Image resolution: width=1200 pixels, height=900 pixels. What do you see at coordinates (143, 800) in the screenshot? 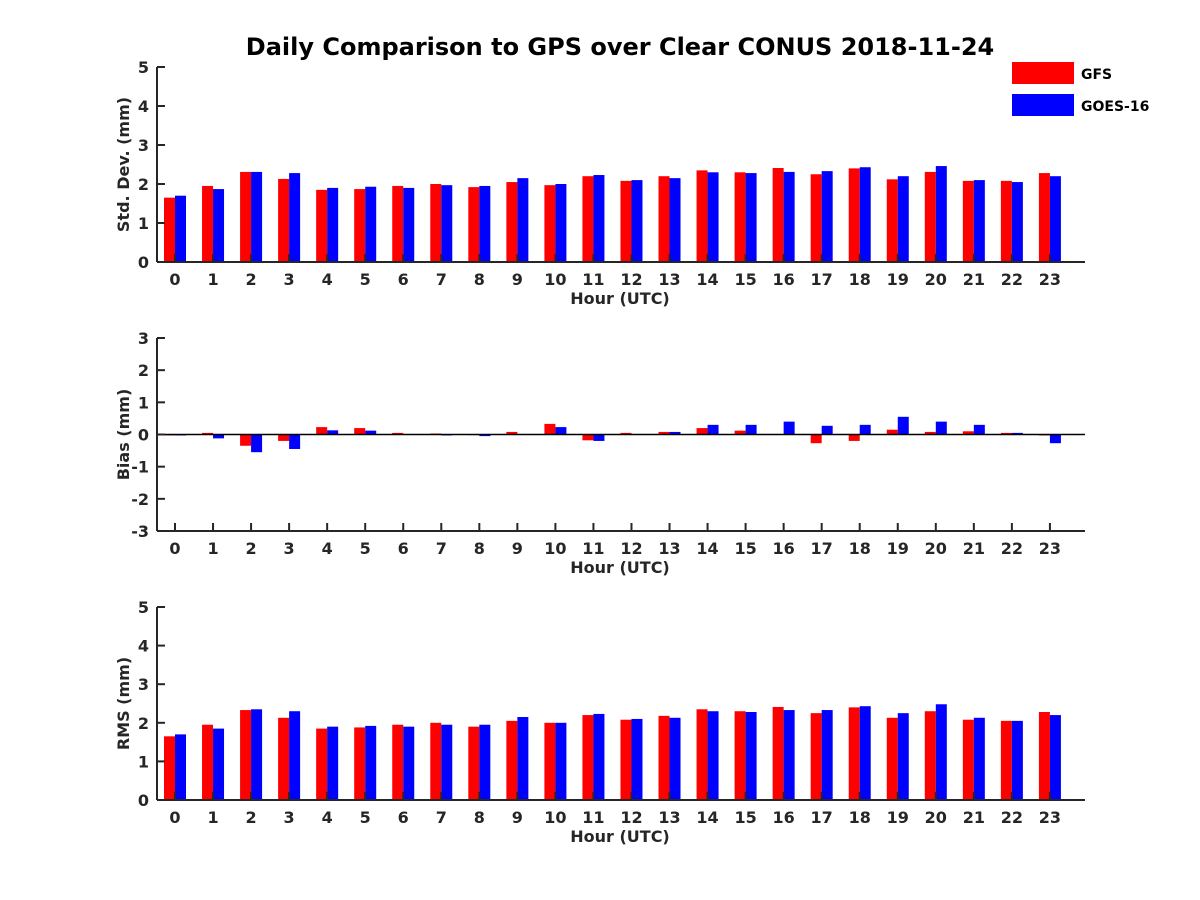
I see `rms-ytick-label: 0` at bounding box center [143, 800].